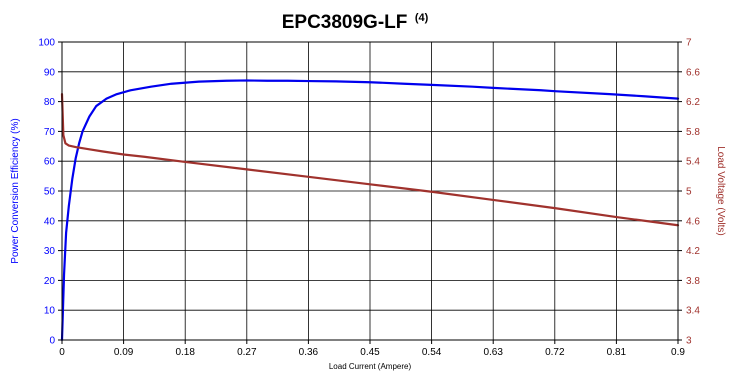 This screenshot has width=730, height=372. I want to click on y-right-tick-label: 3.4, so click(693, 311).